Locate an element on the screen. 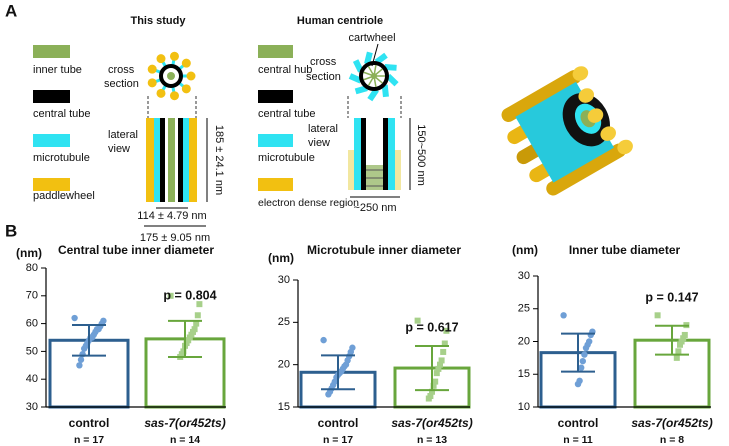  y-tick-label: 60 is located at coordinates (32, 324).